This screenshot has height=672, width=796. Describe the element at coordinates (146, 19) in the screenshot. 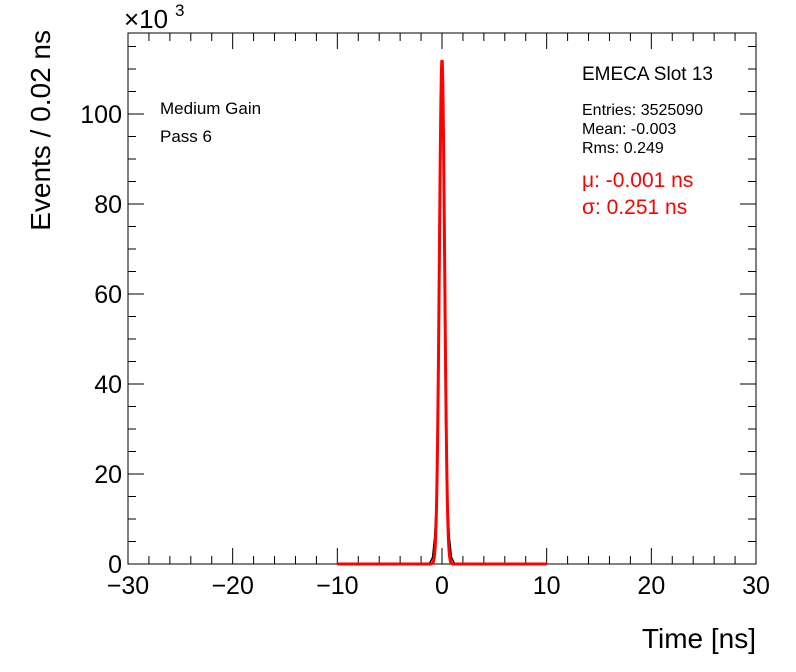

I see `y-multiplier: ×10` at that location.